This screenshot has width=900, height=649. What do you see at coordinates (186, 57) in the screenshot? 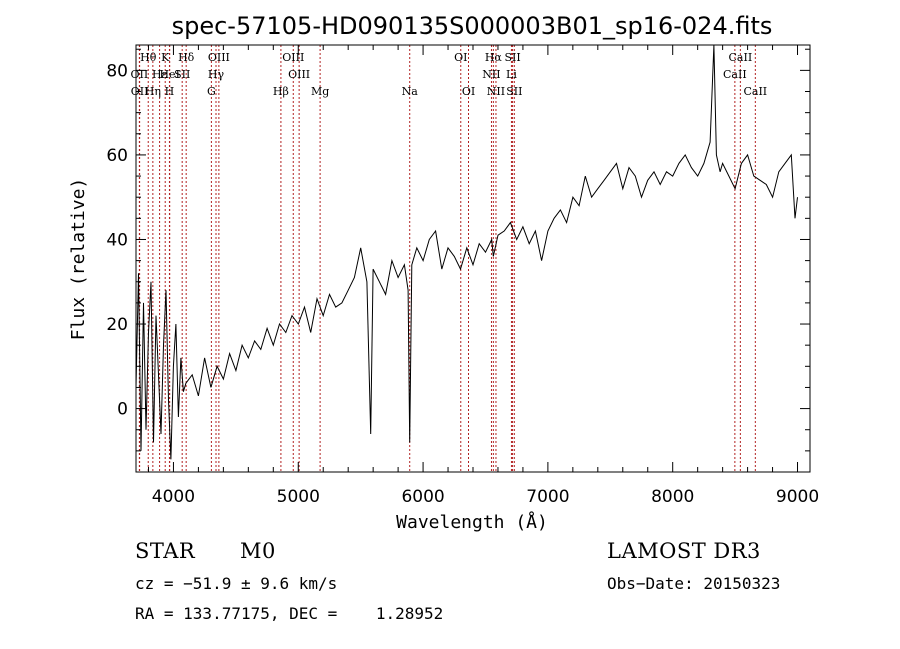
I see `line-marker-label: Hδ` at bounding box center [186, 57].